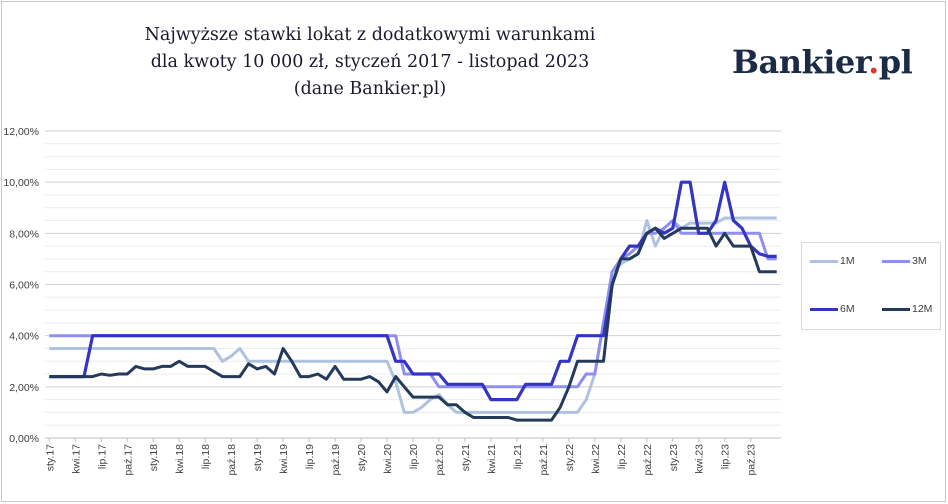 This screenshot has height=504, width=948. I want to click on x-tick-label: lip.23, so click(726, 456).